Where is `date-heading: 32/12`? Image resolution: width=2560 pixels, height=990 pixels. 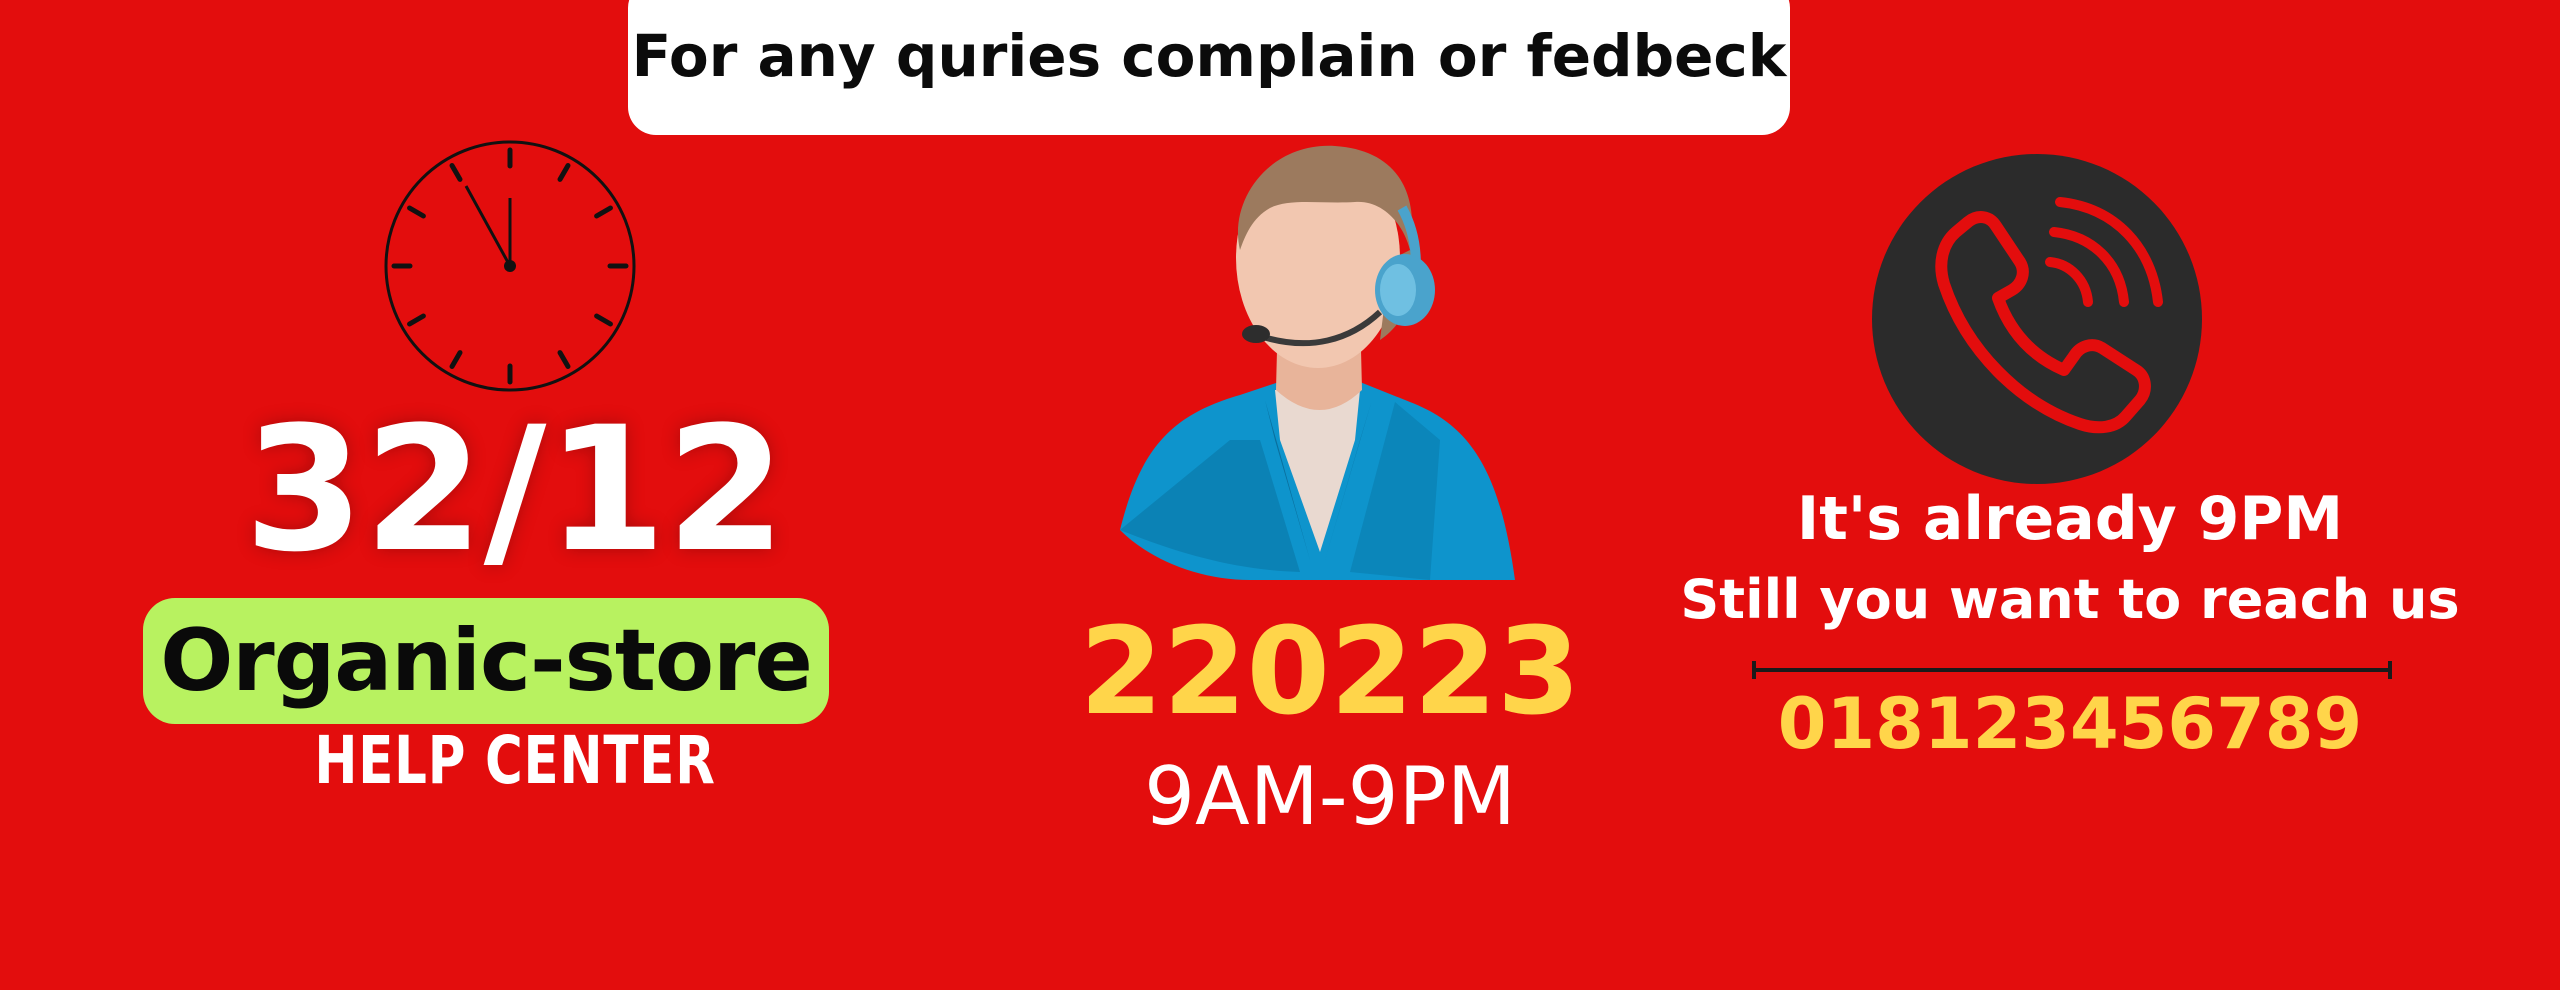 date-heading: 32/12 is located at coordinates (515, 489).